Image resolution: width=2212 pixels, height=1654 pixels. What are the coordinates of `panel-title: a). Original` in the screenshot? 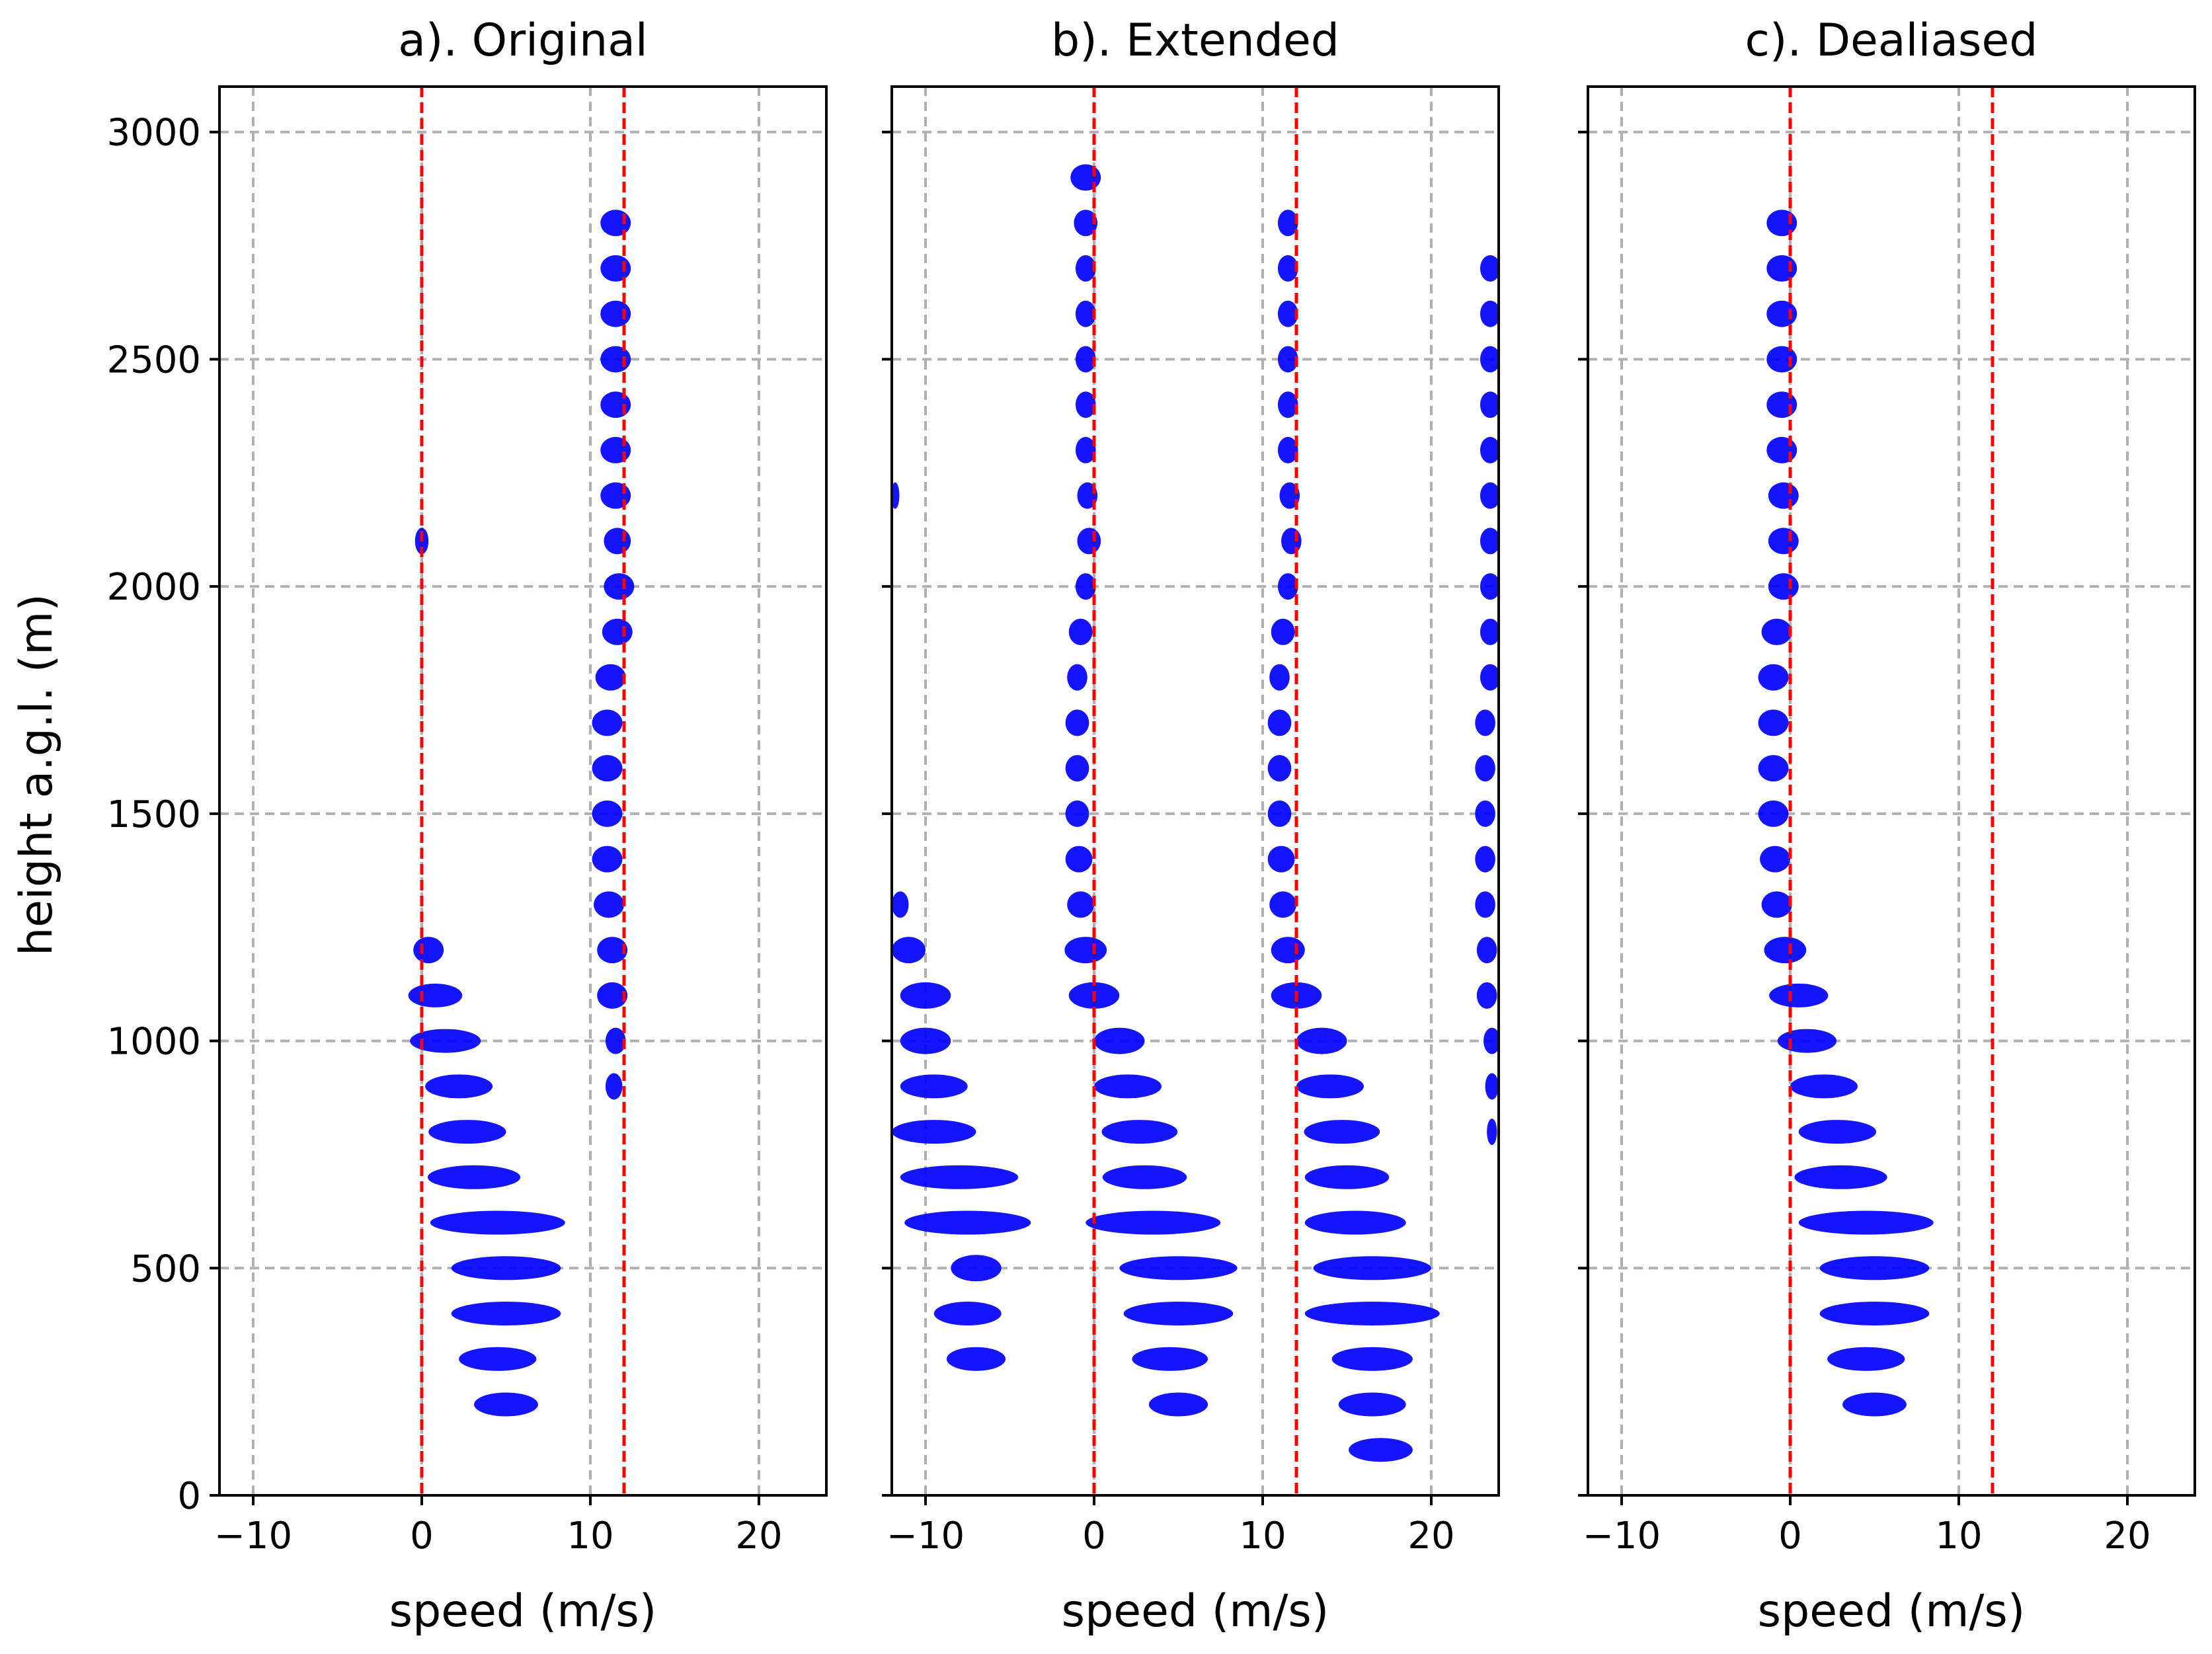 It's located at (523, 41).